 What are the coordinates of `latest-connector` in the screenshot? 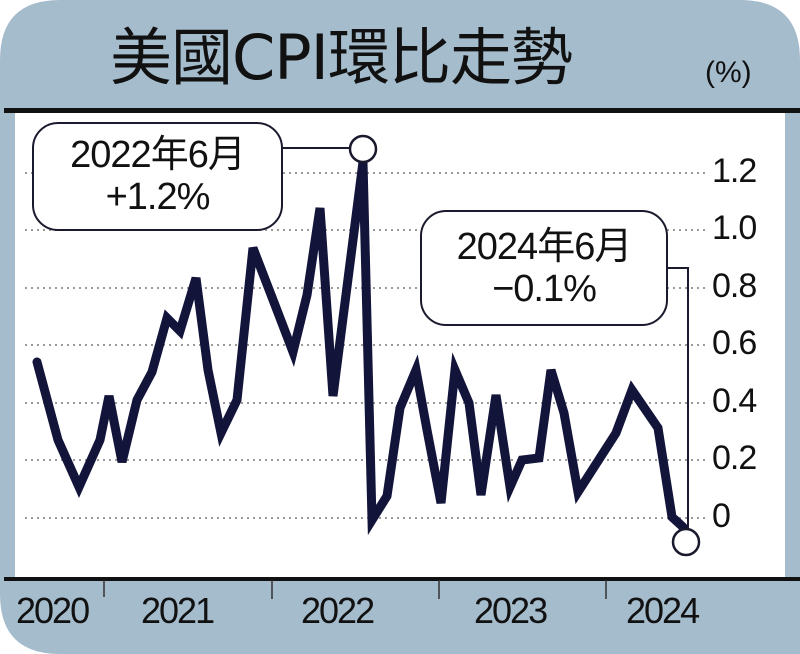 It's located at (678, 398).